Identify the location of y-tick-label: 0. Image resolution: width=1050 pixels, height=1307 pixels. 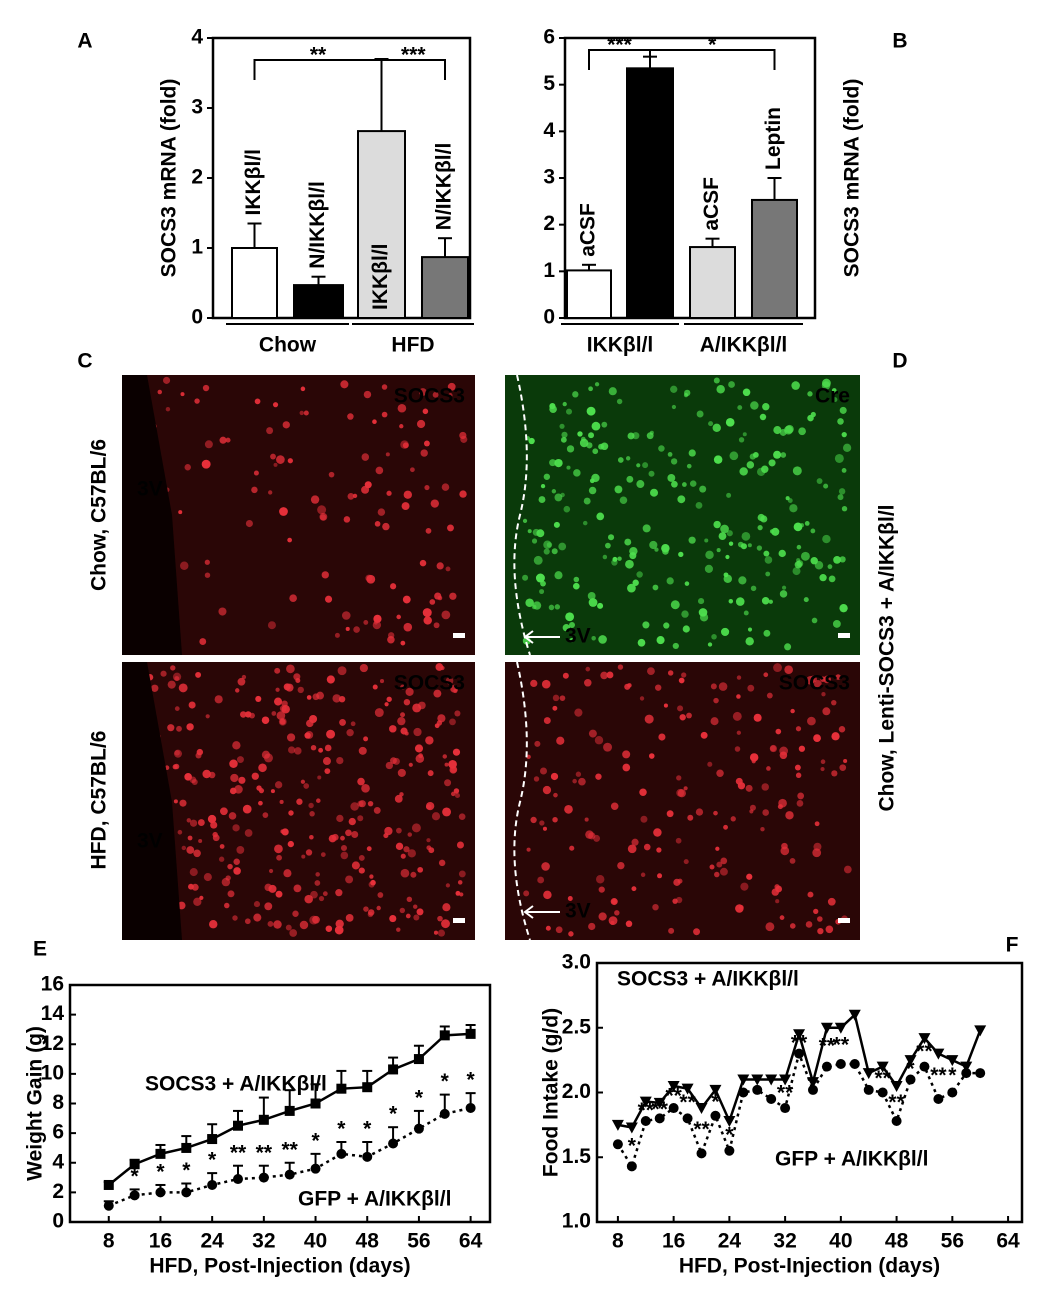
(58, 1221).